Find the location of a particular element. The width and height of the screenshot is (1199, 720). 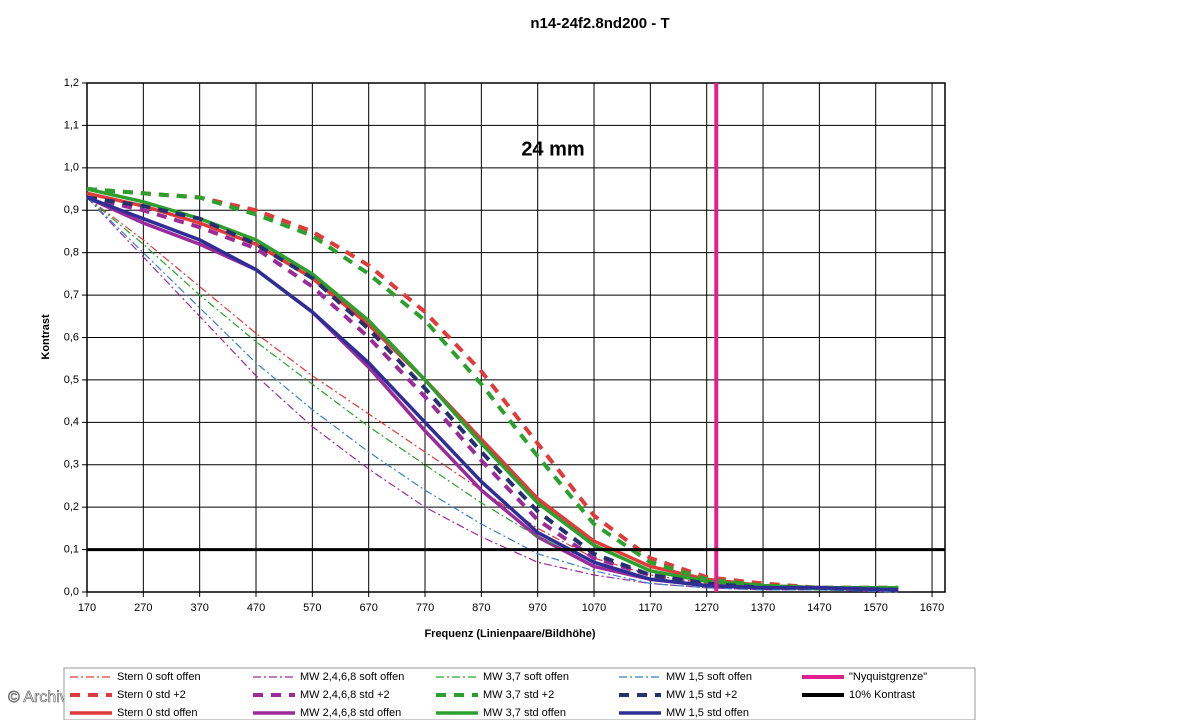

x-tick-label: 1370 is located at coordinates (763, 608).